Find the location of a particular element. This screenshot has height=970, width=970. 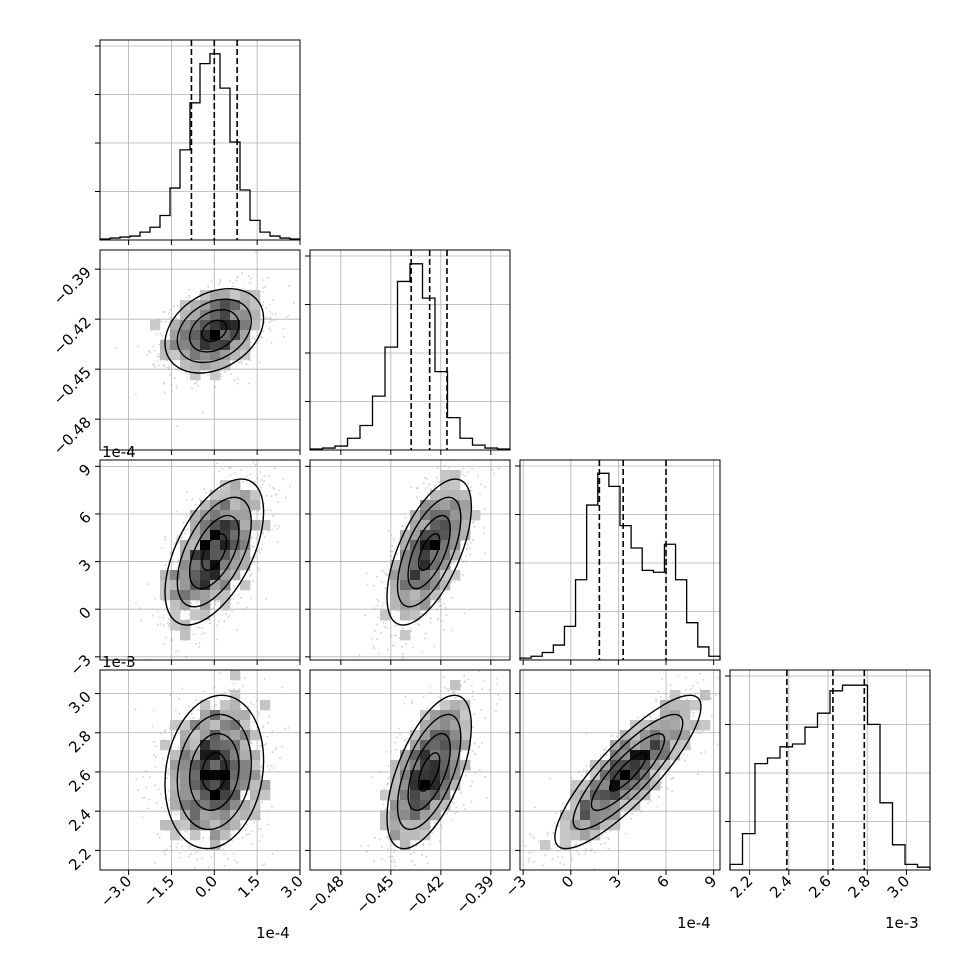

density-p2-p4 is located at coordinates (410, 770).